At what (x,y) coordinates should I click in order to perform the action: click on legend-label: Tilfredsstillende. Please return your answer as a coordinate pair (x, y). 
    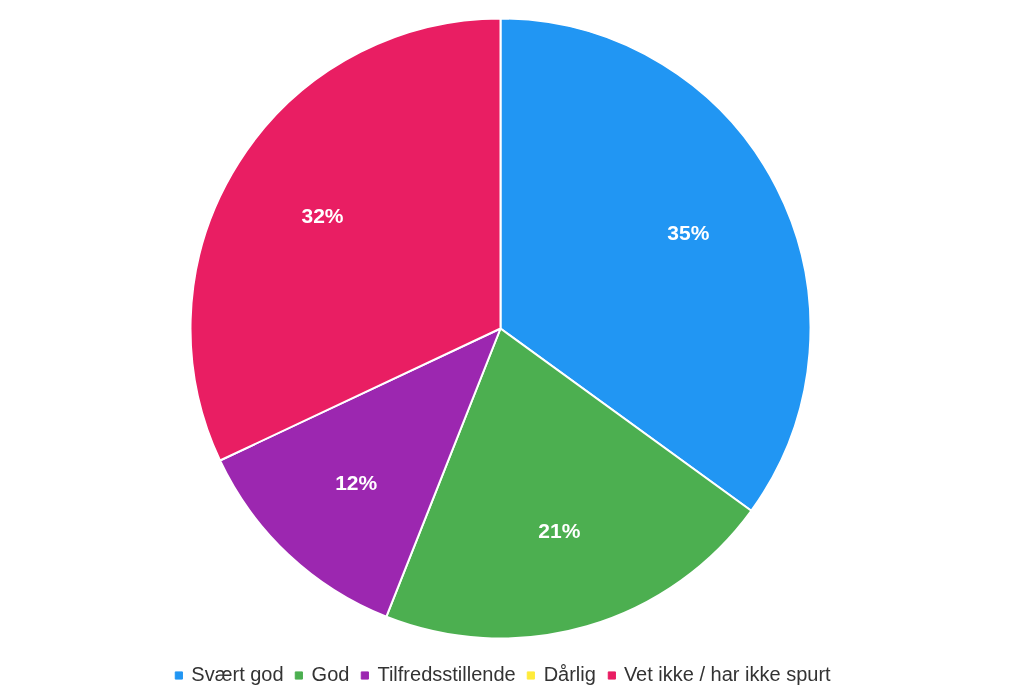
    Looking at the image, I should click on (446, 674).